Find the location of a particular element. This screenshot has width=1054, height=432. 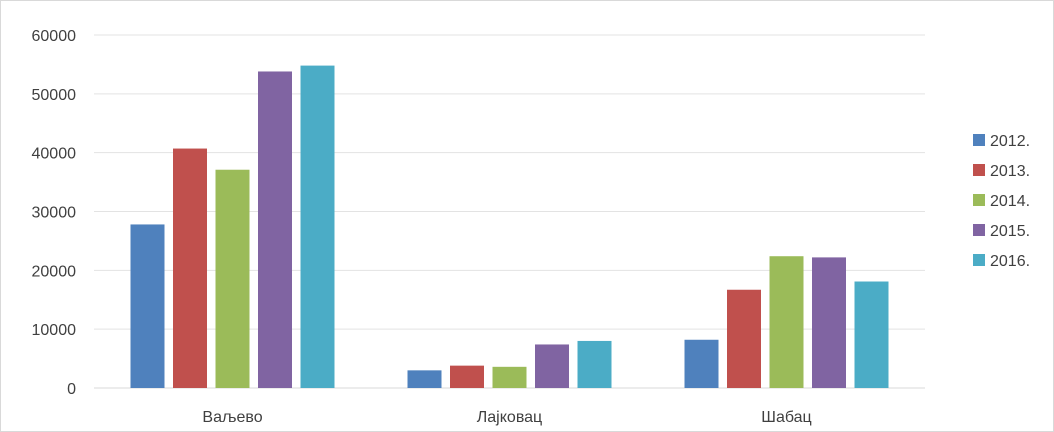

bar-Лајковац-2015 is located at coordinates (552, 366).